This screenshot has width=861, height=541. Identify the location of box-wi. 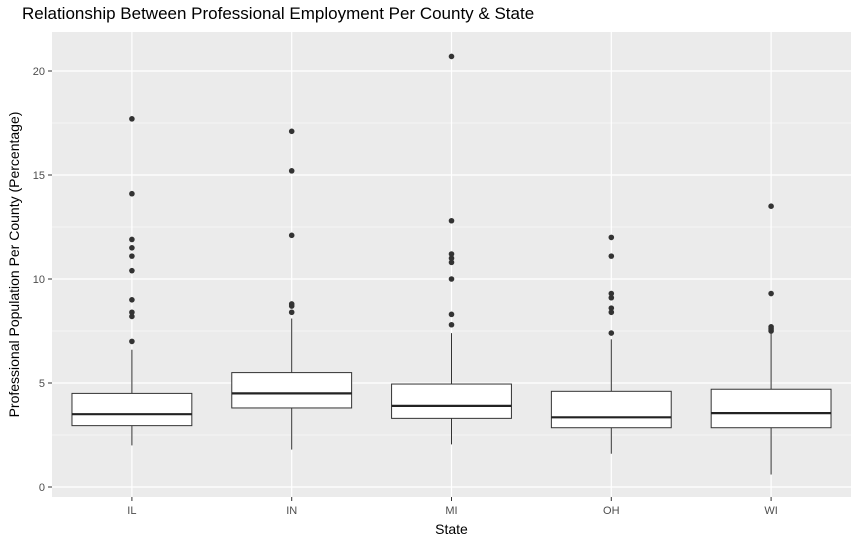
(771, 339).